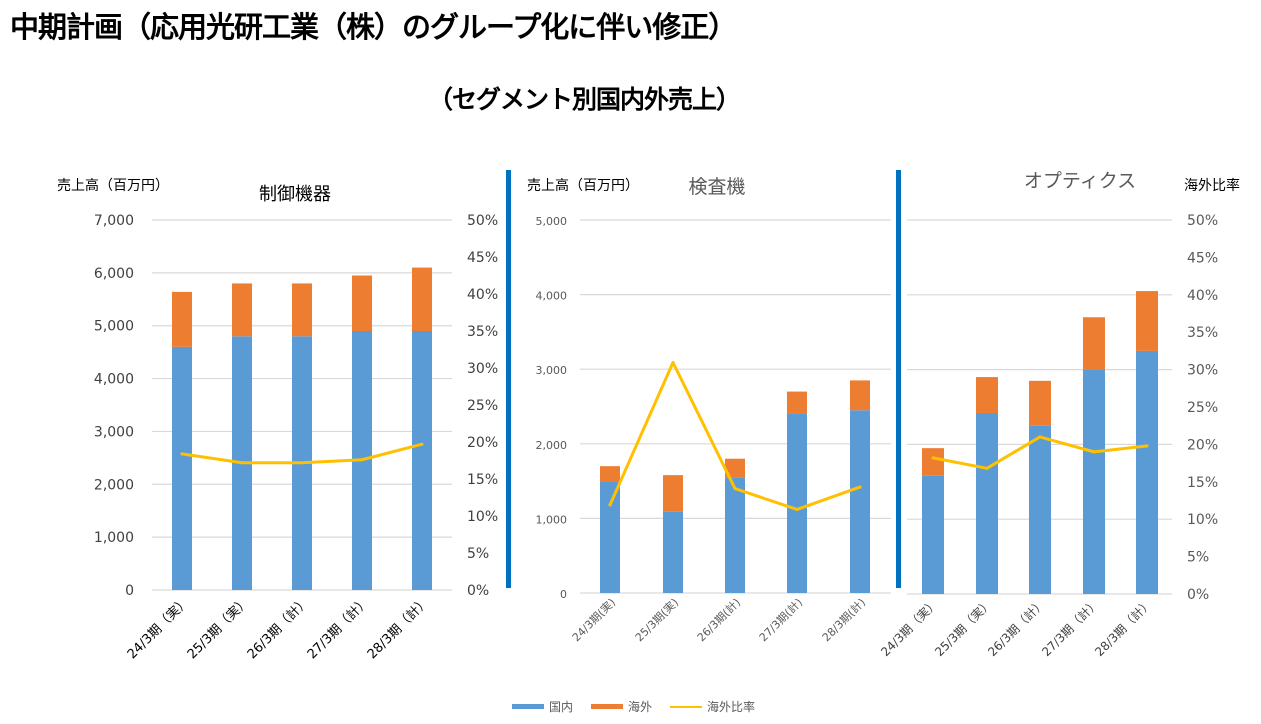  I want to click on chart2-y-tick-label: 0, so click(563, 594).